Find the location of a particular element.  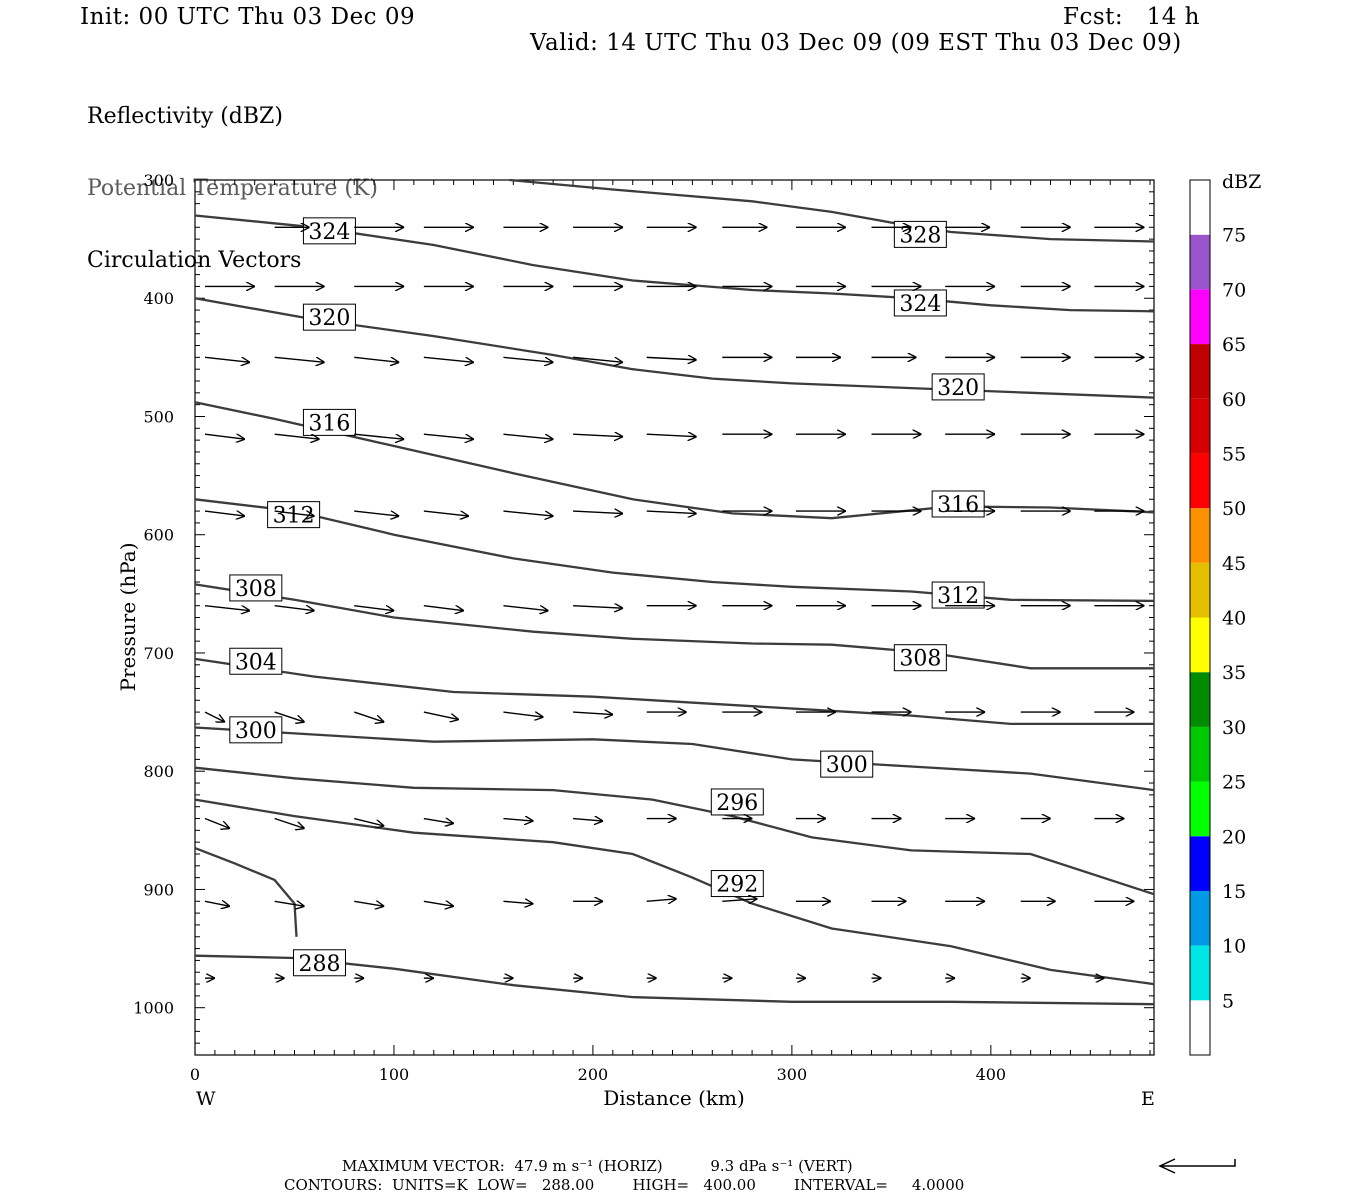

colorbar-level: 65 is located at coordinates (1234, 345).